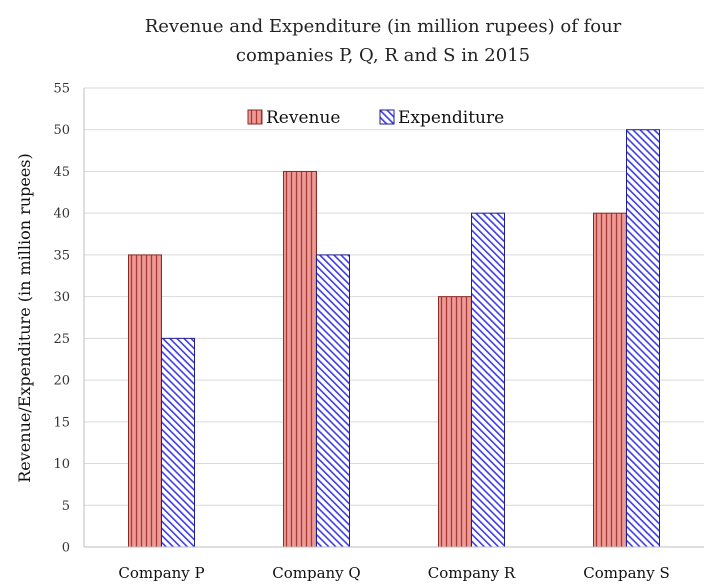 The image size is (706, 588). I want to click on bar-revenue-company-p, so click(145, 401).